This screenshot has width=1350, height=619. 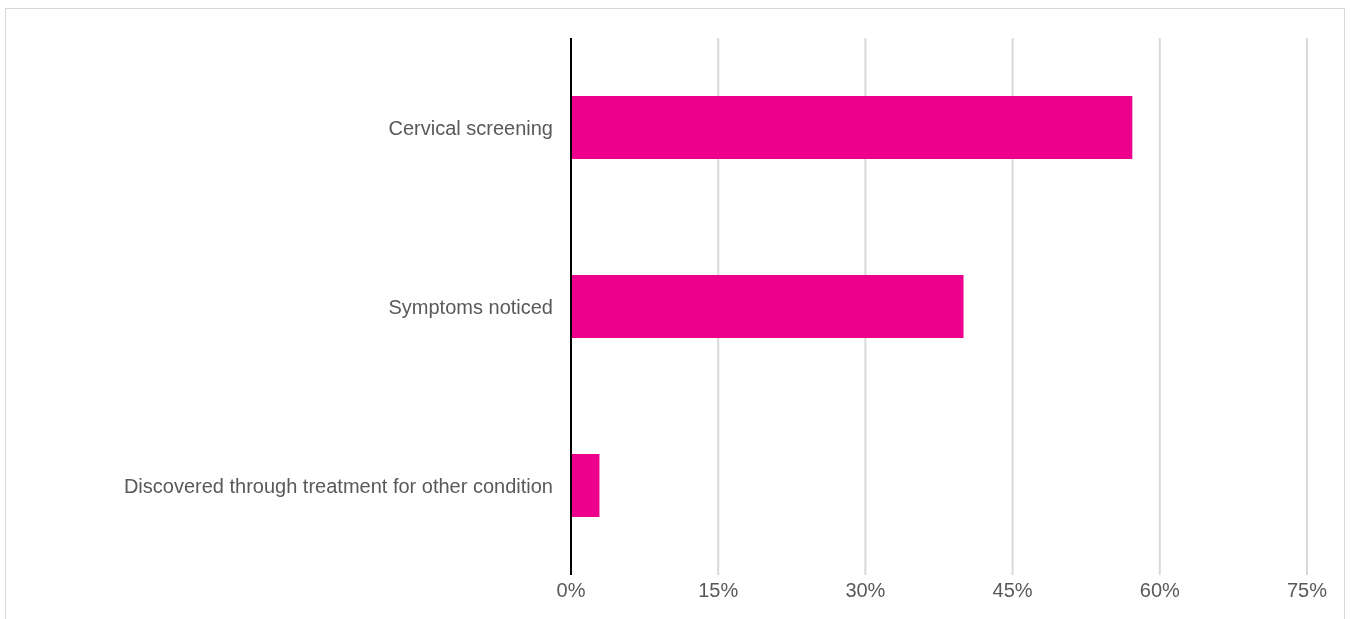 I want to click on x-tick-label: 60%, so click(x=1160, y=590).